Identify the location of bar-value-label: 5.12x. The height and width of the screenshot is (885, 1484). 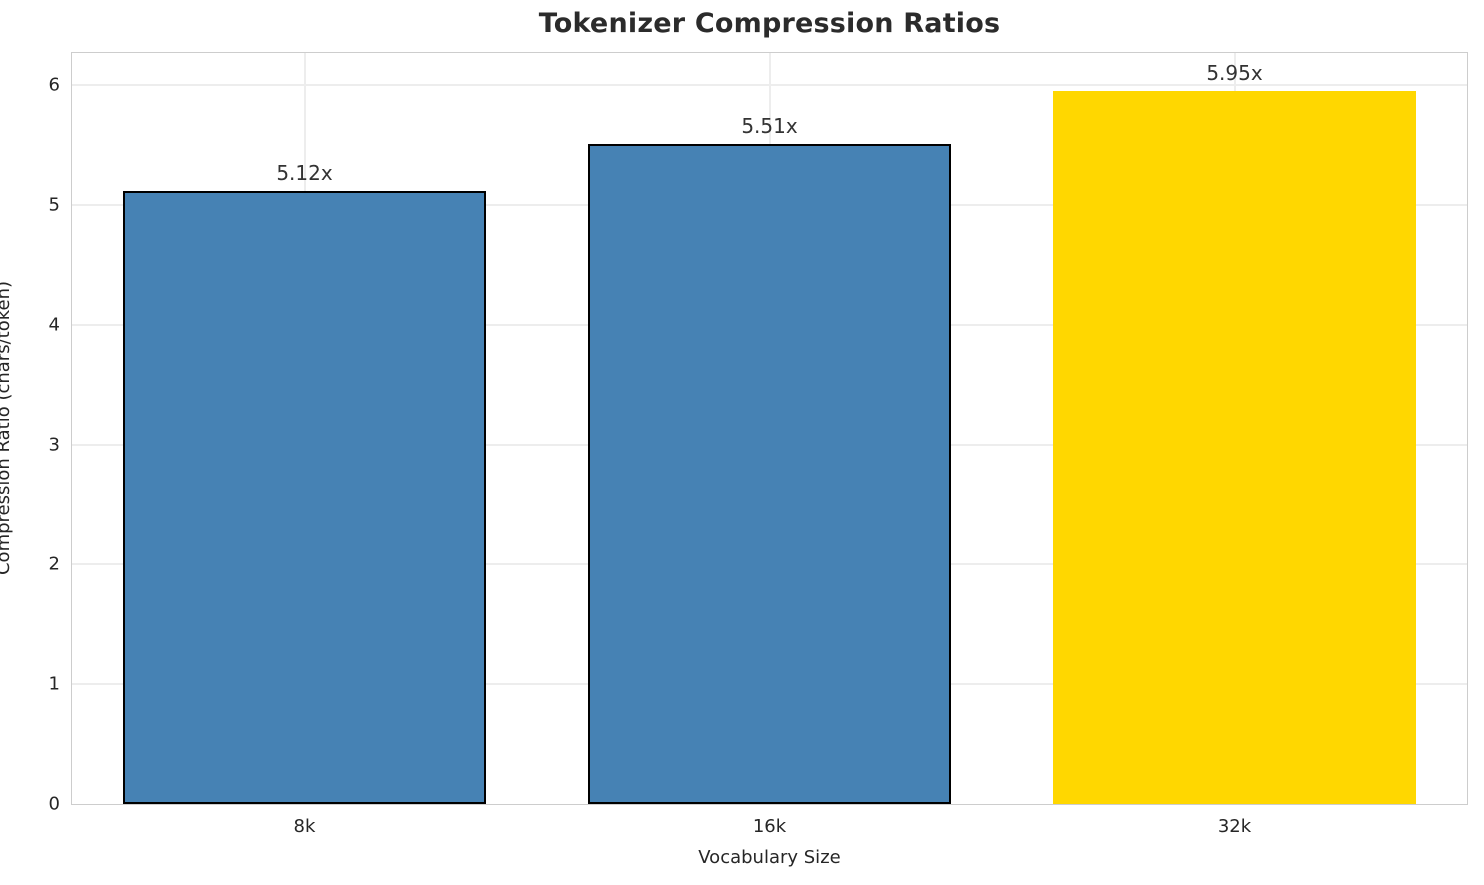
(304, 172).